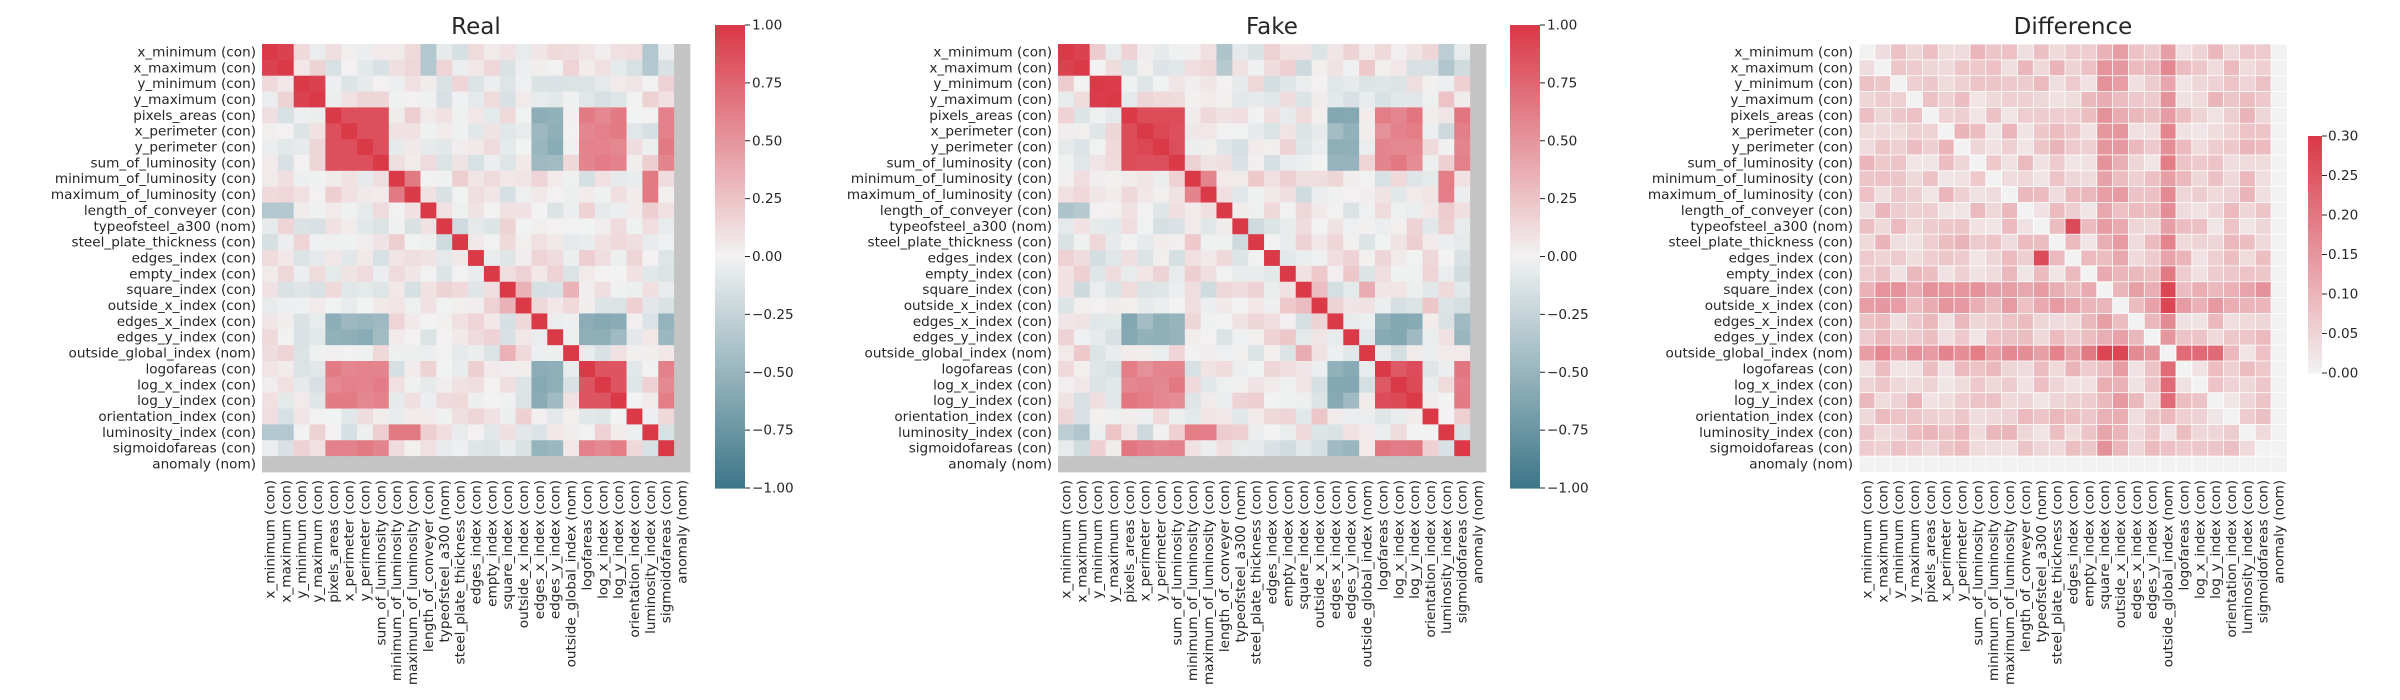 The width and height of the screenshot is (2400, 700). What do you see at coordinates (1549, 257) in the screenshot?
I see `colorbar: 1.000.750.500.250.00−0.25−0.50−0.75−1.00` at bounding box center [1549, 257].